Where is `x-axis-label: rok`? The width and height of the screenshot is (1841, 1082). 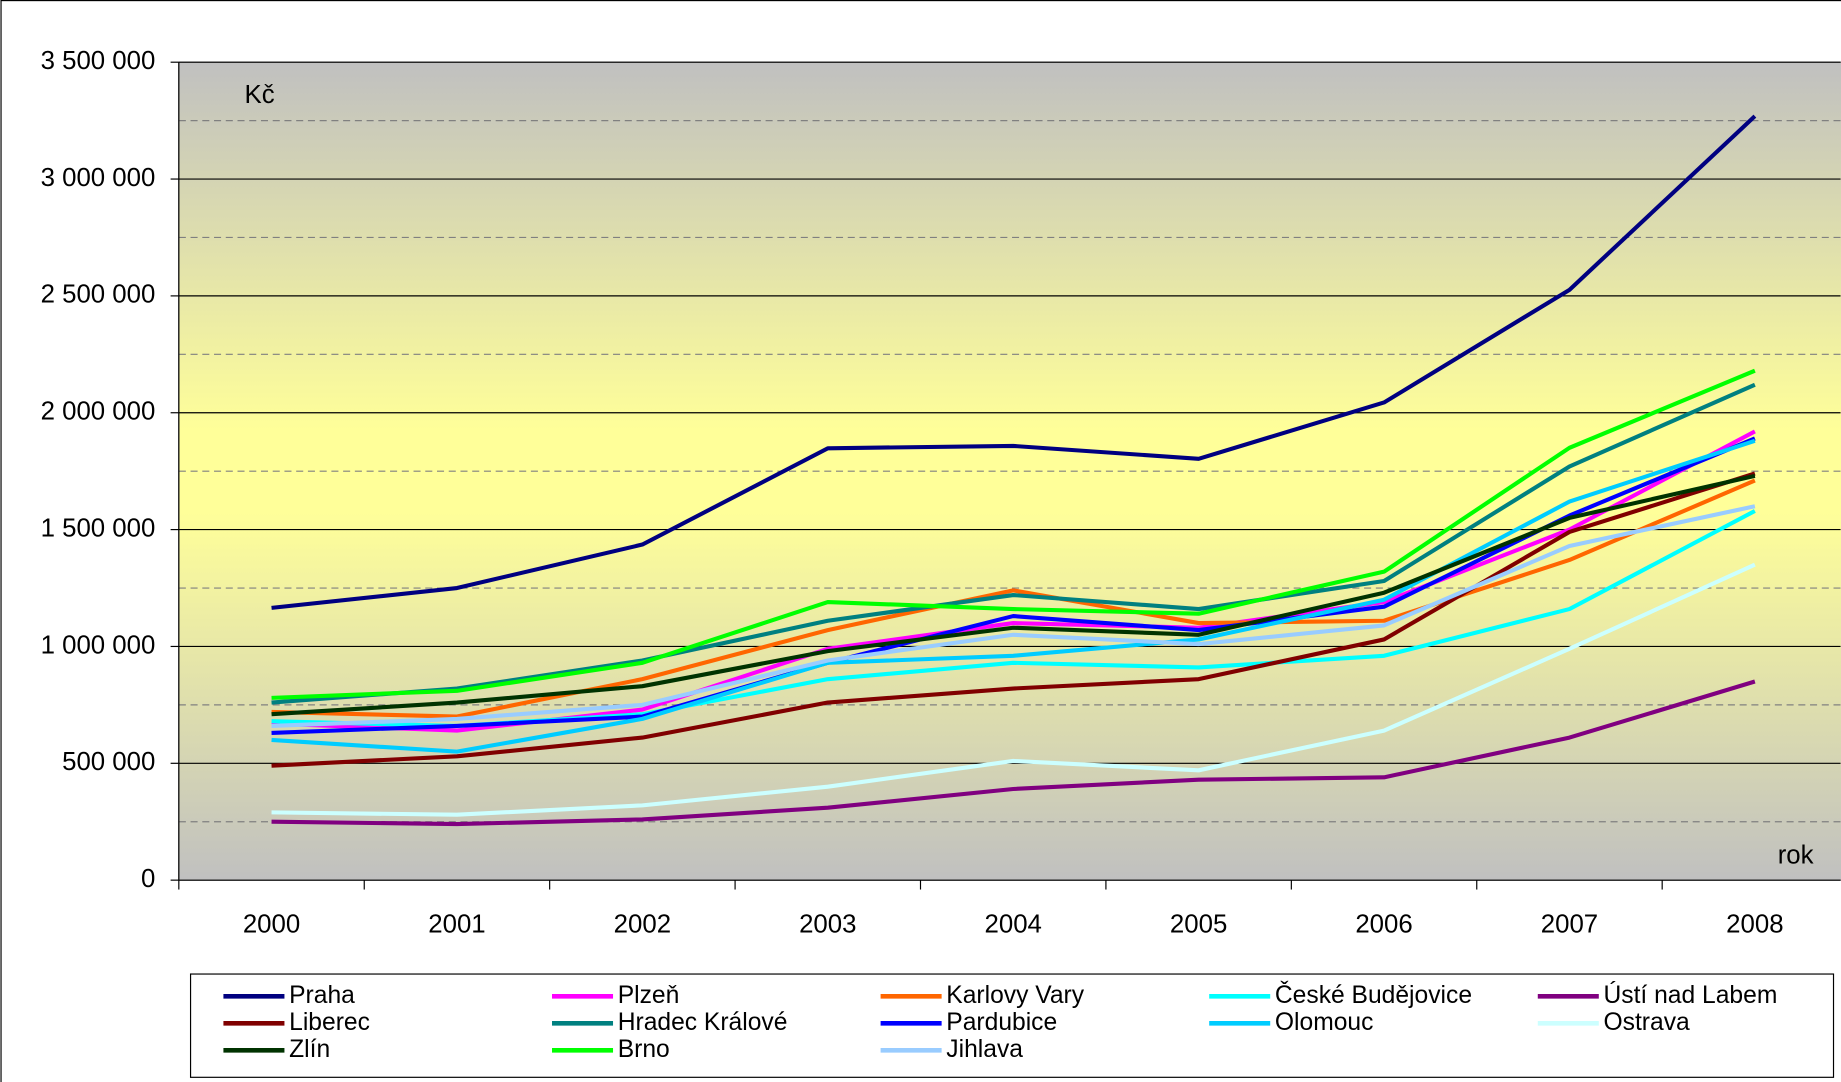
x-axis-label: rok is located at coordinates (1796, 855).